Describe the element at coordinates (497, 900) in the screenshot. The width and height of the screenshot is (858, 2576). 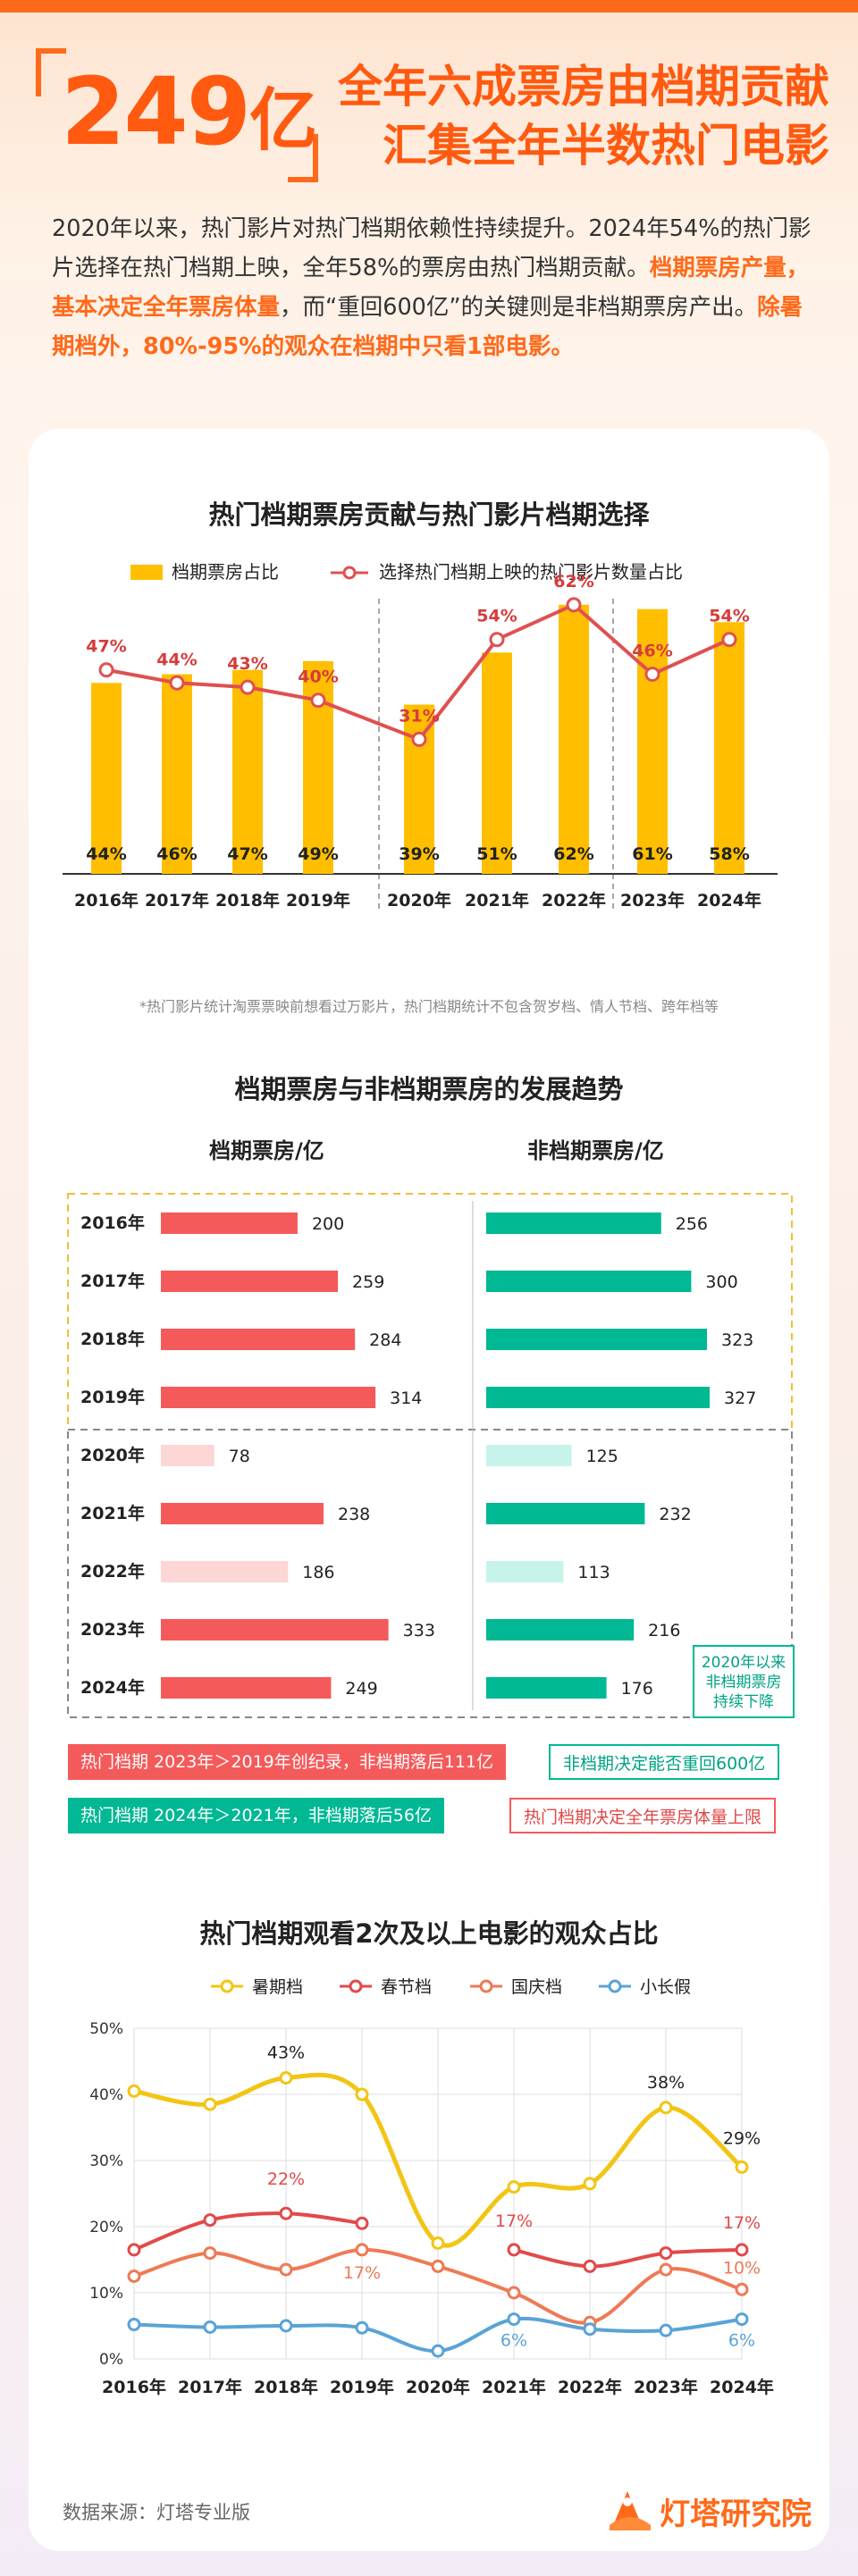
I see `x-tick-2021年: 2021年` at that location.